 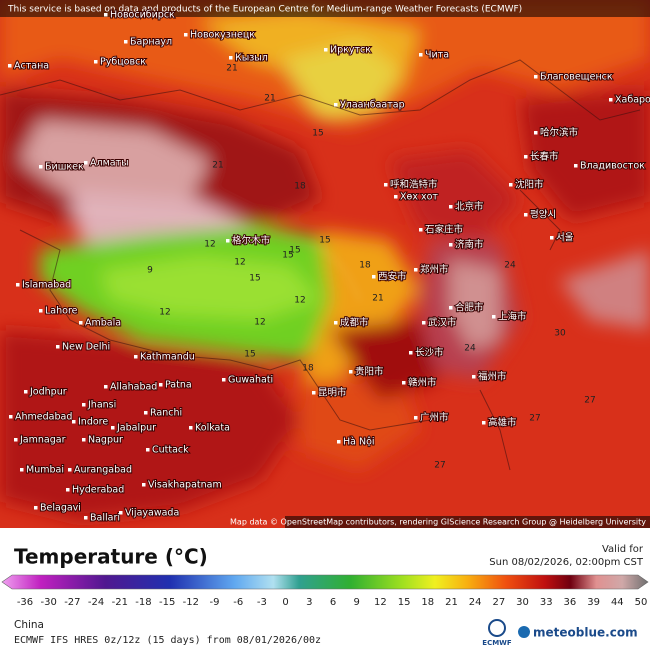 I want to click on city-label: Hyderabad, so click(x=98, y=490).